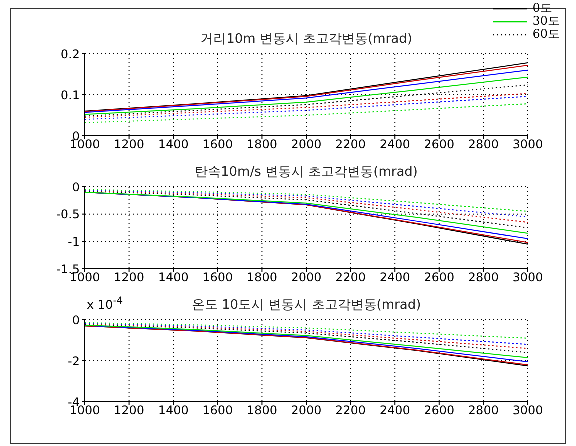 The height and width of the screenshot is (446, 576). Describe the element at coordinates (306, 39) in the screenshot. I see `chart-title: 거리10m 변동시 초고각변동(mrad)` at that location.